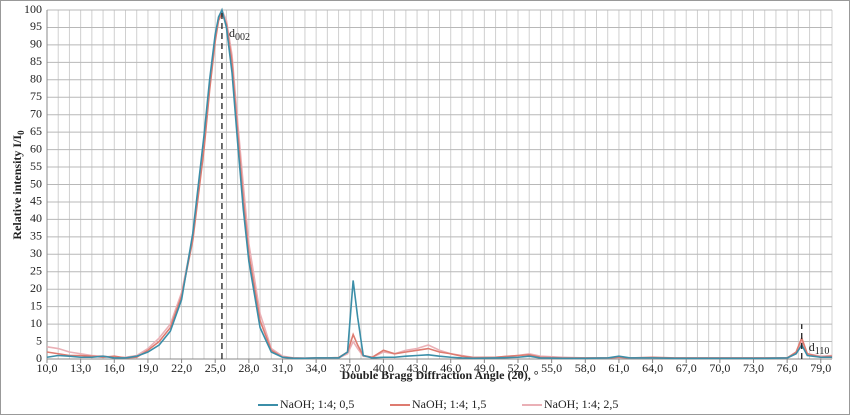 This screenshot has width=850, height=415. Describe the element at coordinates (36, 26) in the screenshot. I see `y-tick-label: 95` at that location.